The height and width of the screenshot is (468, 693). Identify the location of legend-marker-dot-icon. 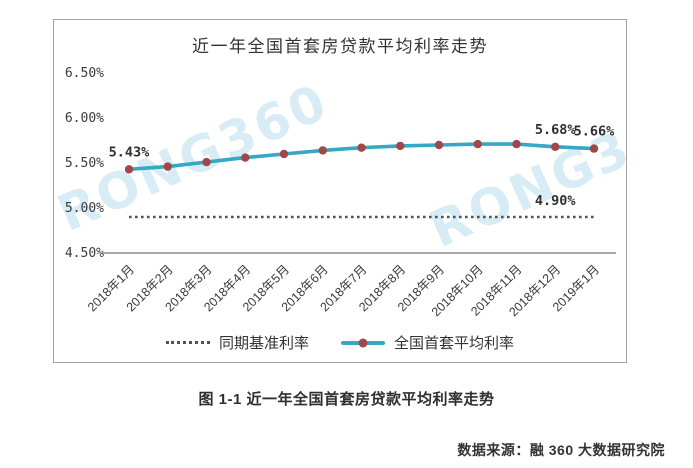
(363, 342).